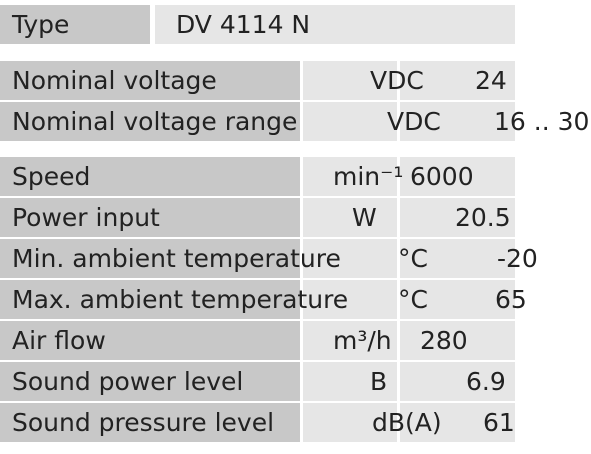 The height and width of the screenshot is (454, 591). I want to click on row-unit: m³/h, so click(362, 340).